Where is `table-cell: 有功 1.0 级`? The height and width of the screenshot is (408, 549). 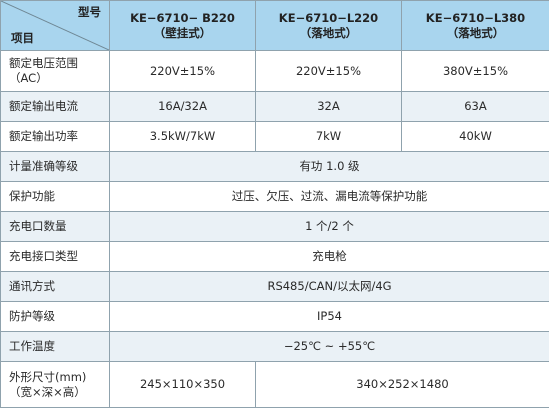 table-cell: 有功 1.0 级 is located at coordinates (329, 167).